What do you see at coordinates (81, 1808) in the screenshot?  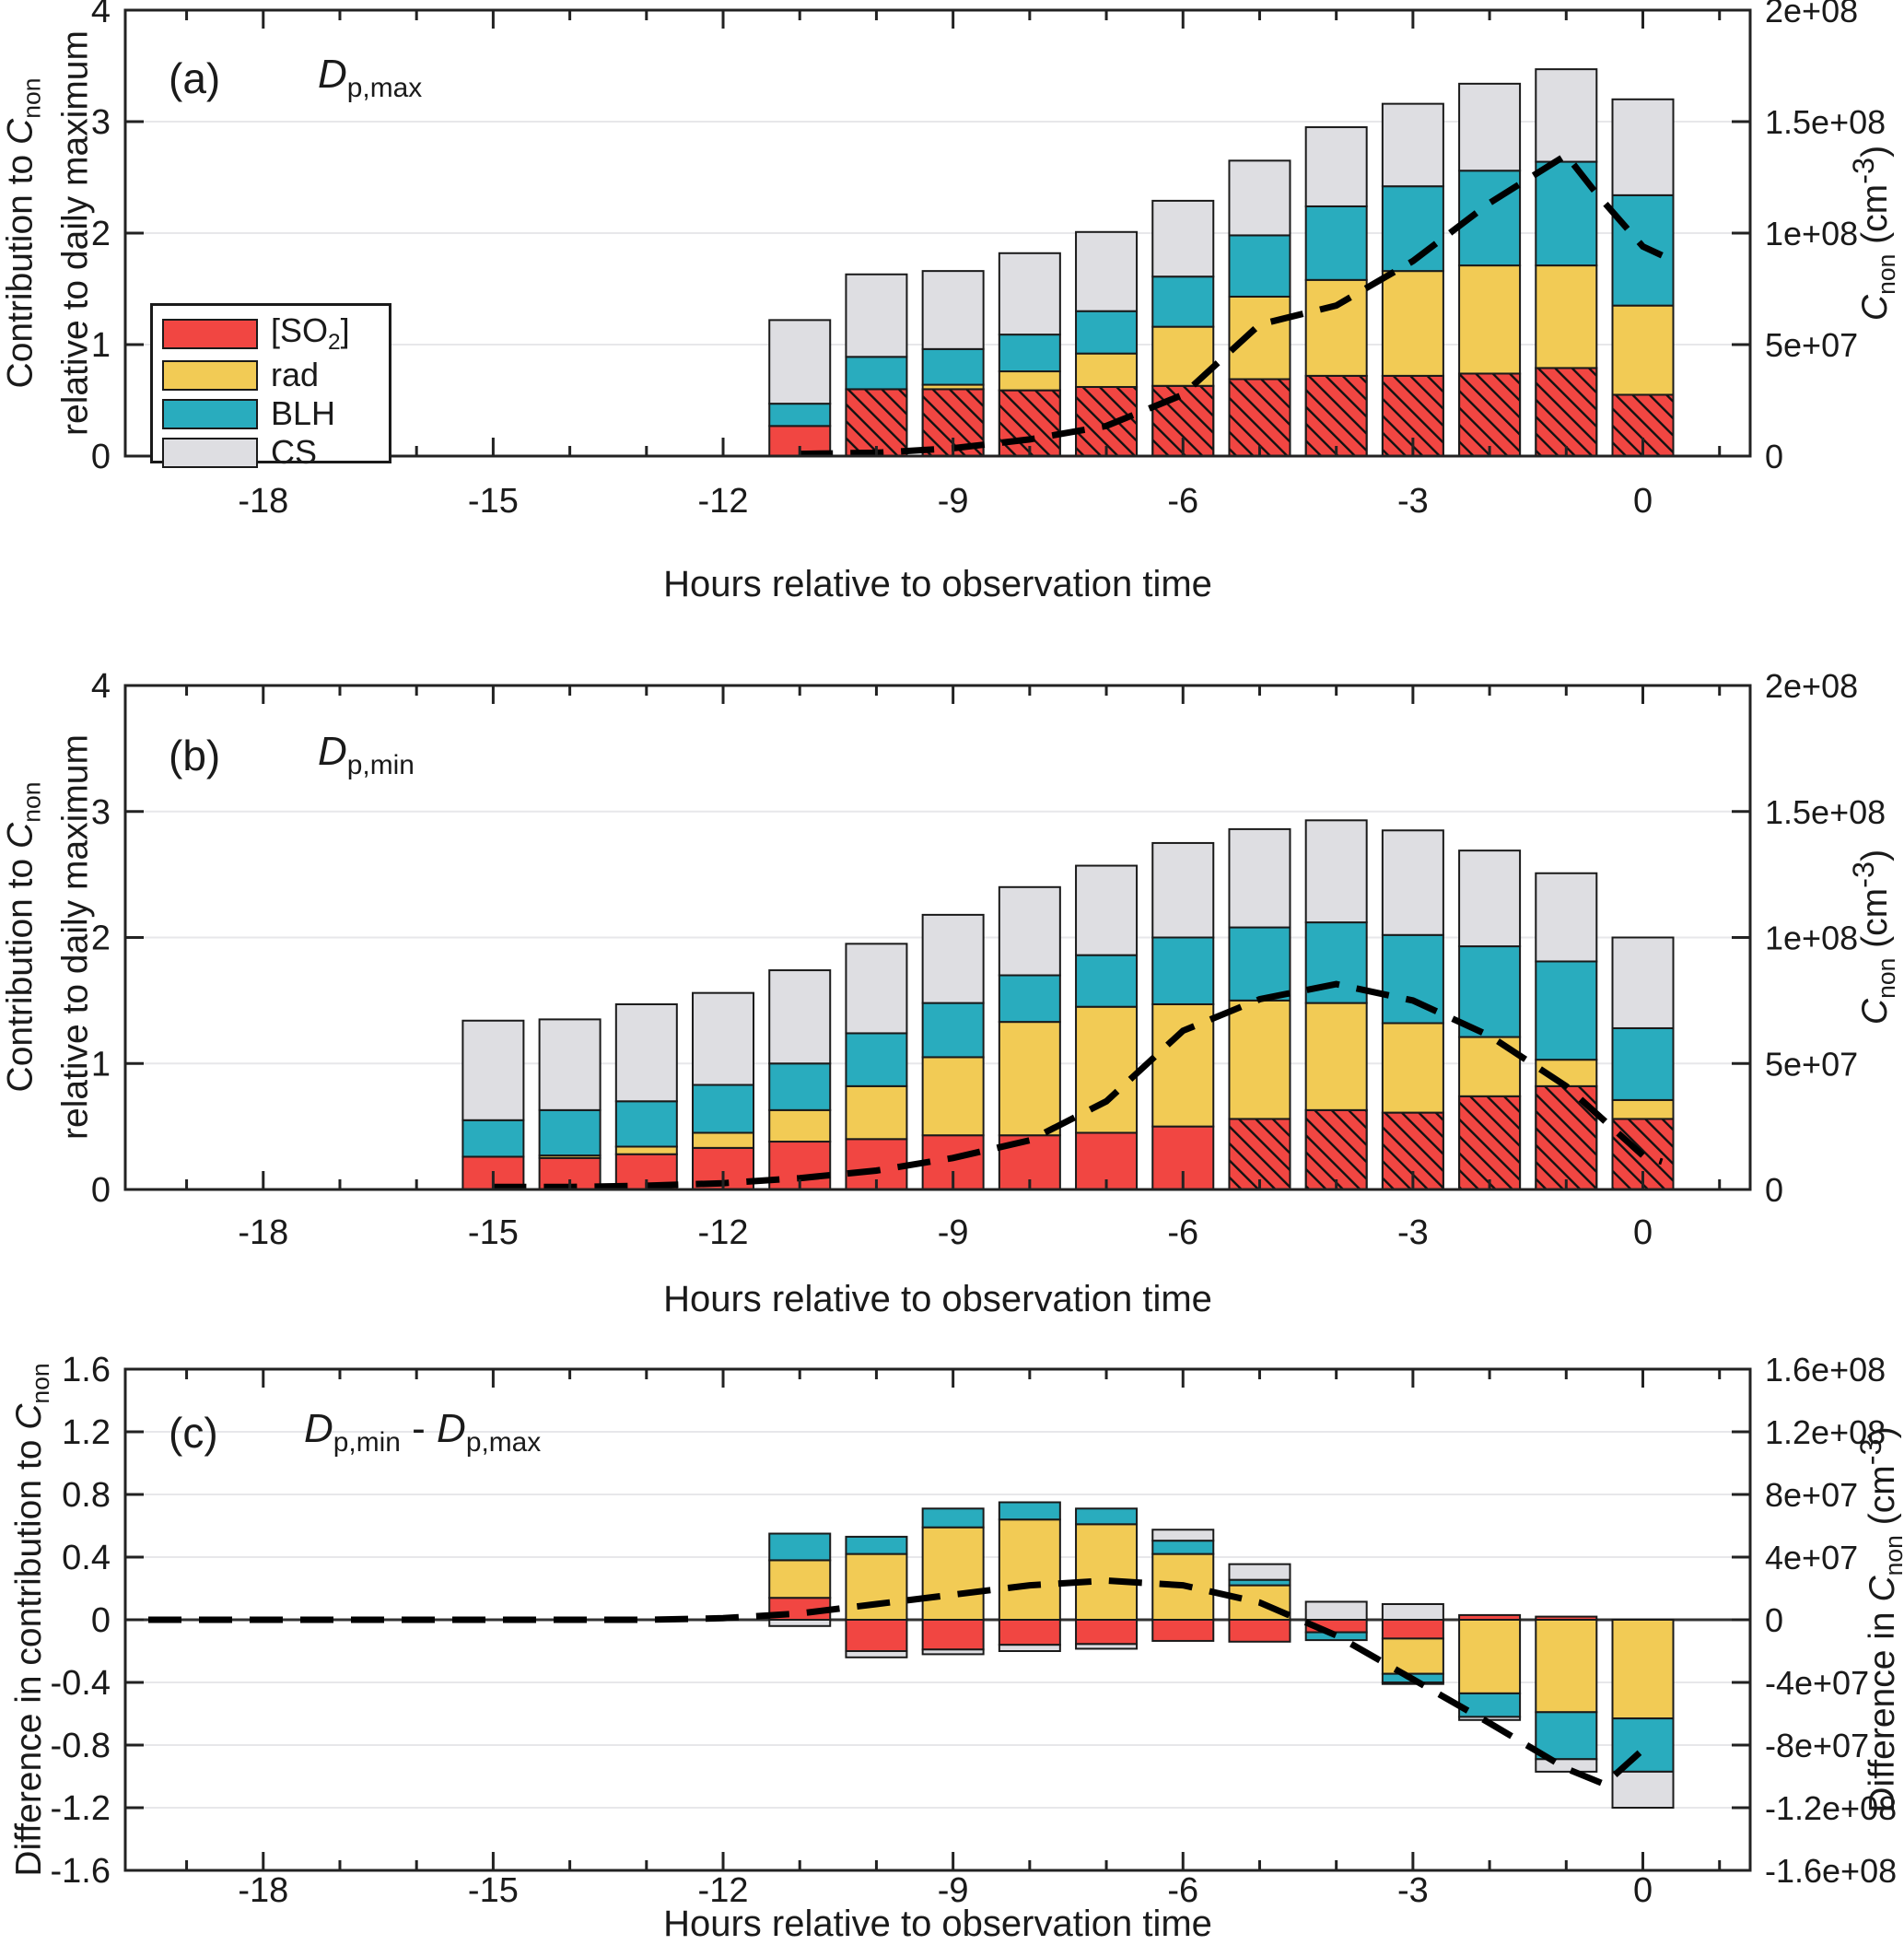 I see `y-tick-label-left: -1.2` at bounding box center [81, 1808].